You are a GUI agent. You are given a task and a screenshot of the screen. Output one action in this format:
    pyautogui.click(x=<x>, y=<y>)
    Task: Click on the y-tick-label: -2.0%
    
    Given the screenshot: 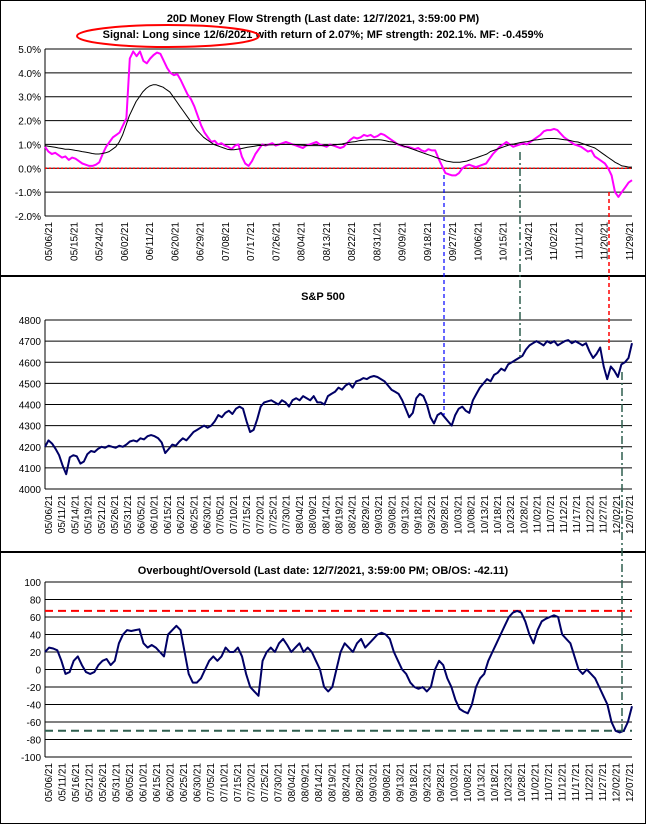 What is the action you would take?
    pyautogui.click(x=28, y=217)
    